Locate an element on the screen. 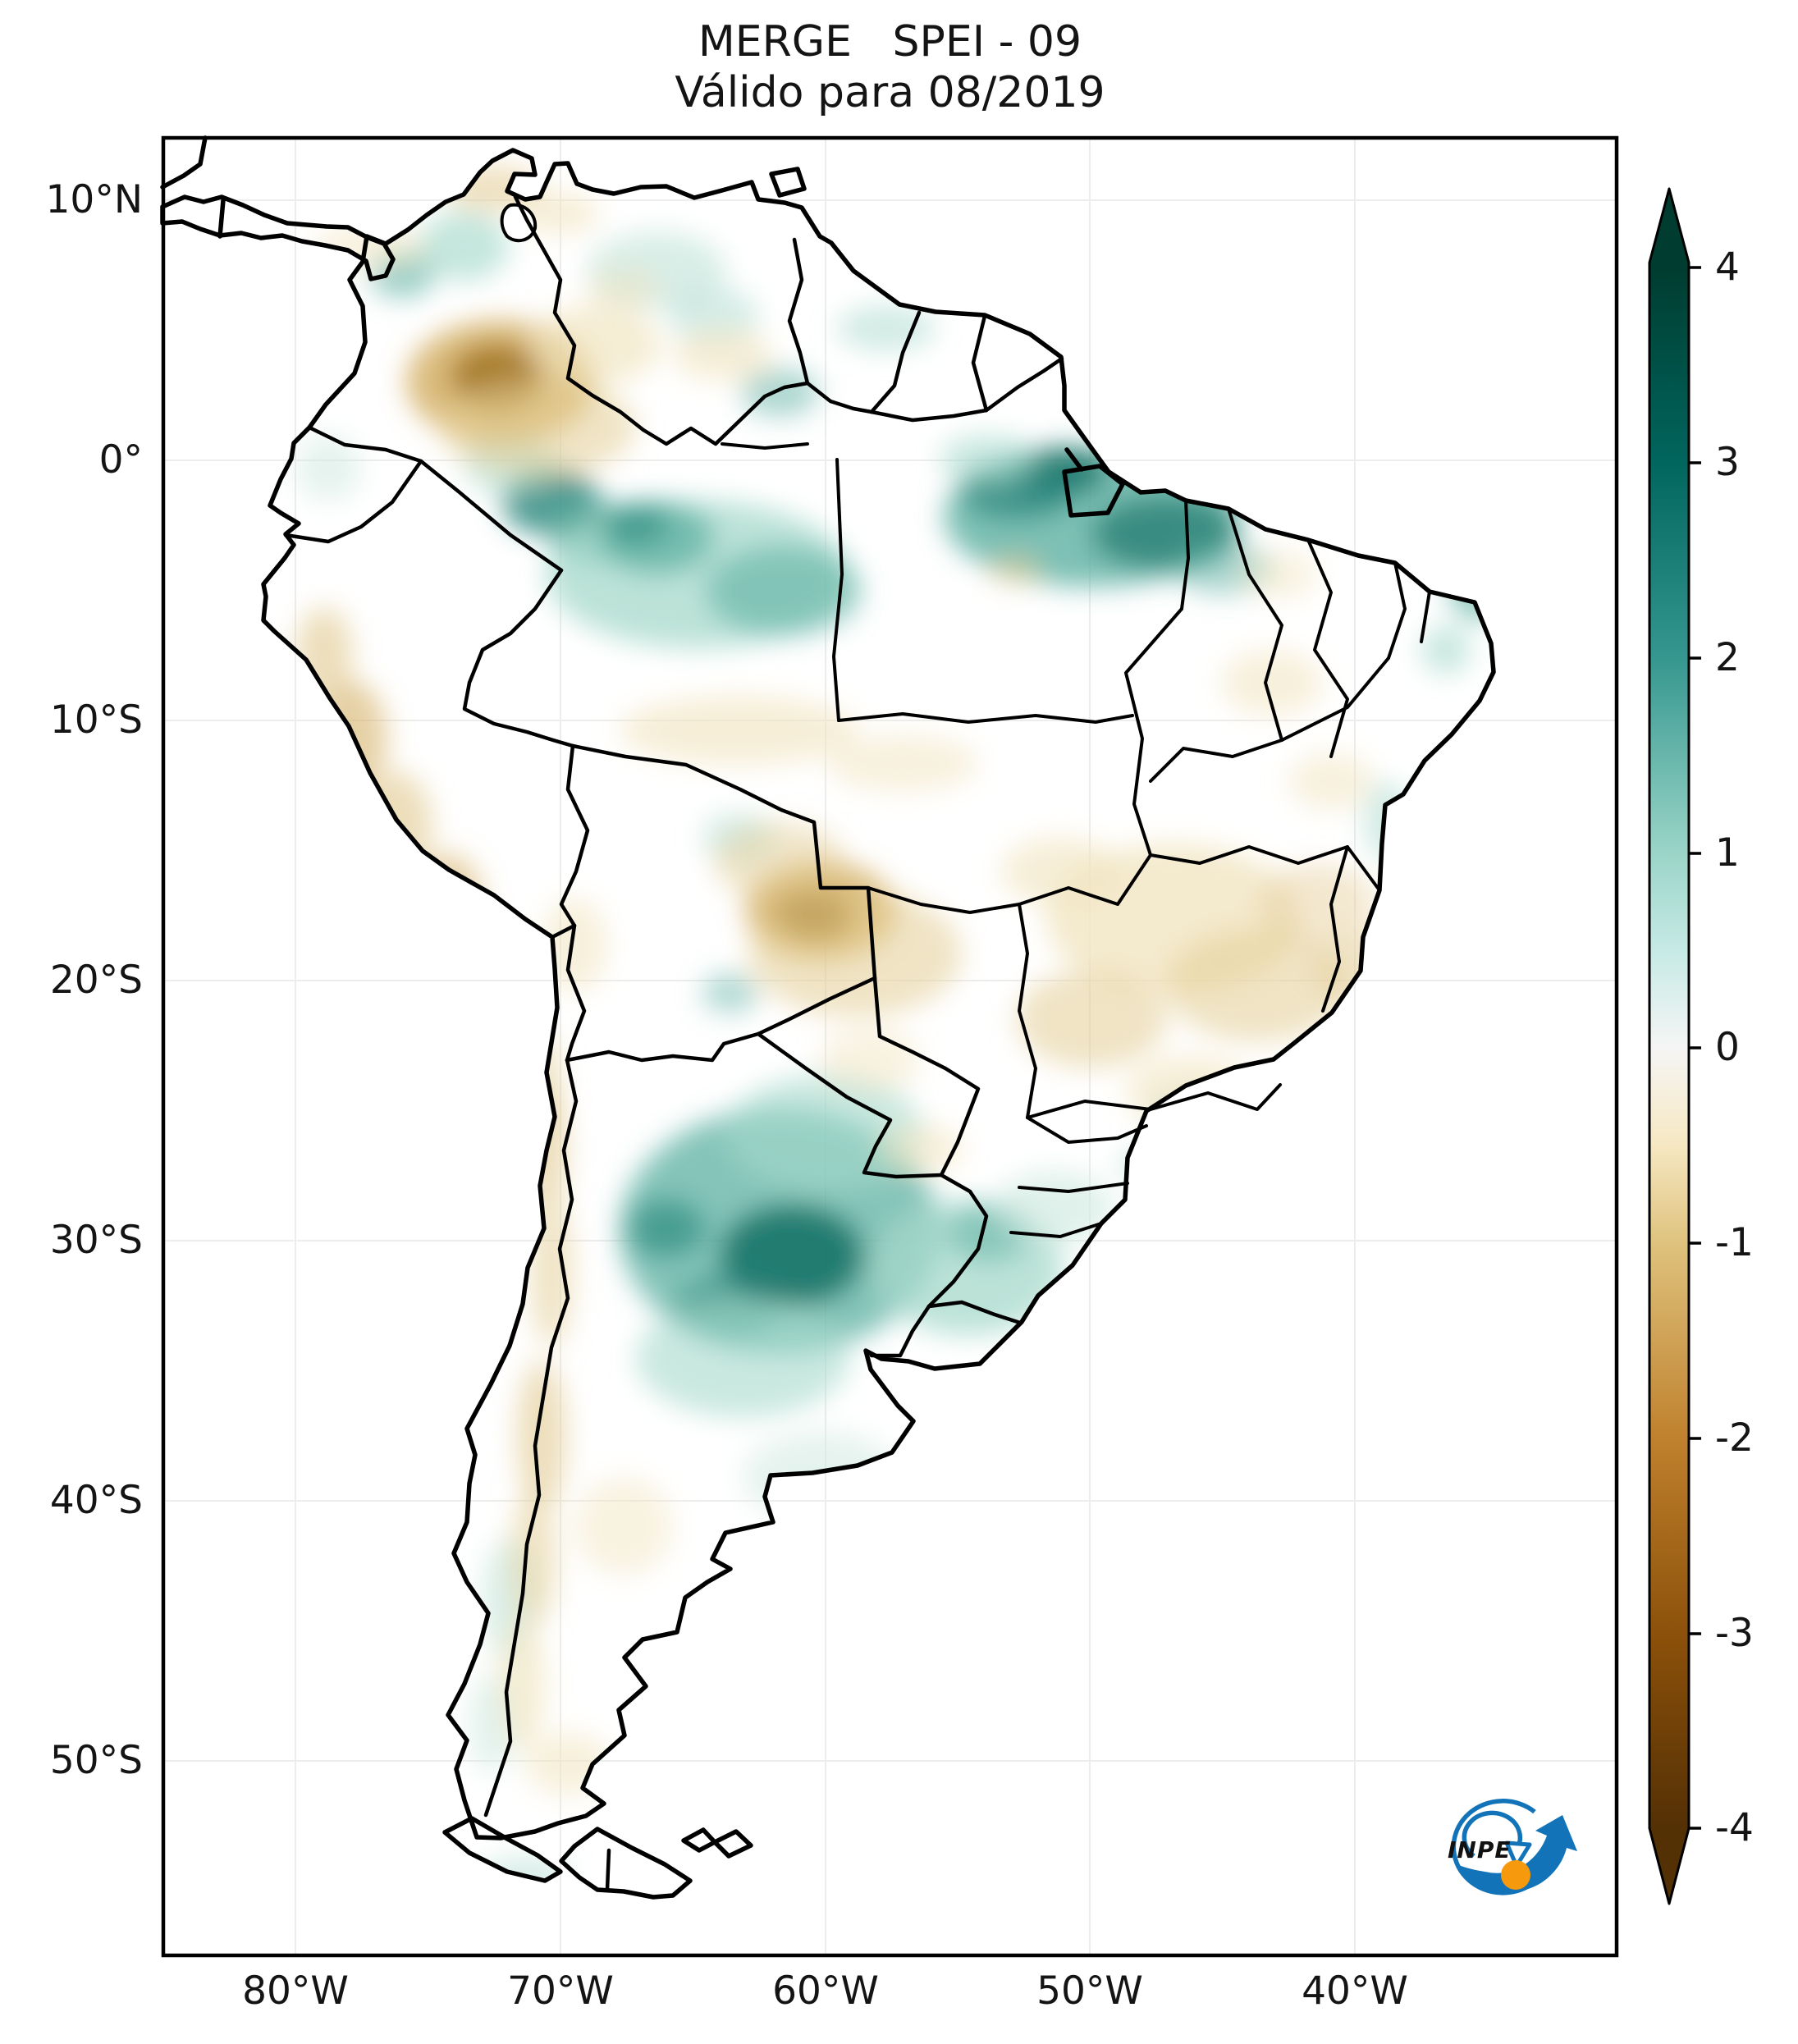 The width and height of the screenshot is (1798, 2044). page-subtitle: Válido para 08/2019 is located at coordinates (890, 92).